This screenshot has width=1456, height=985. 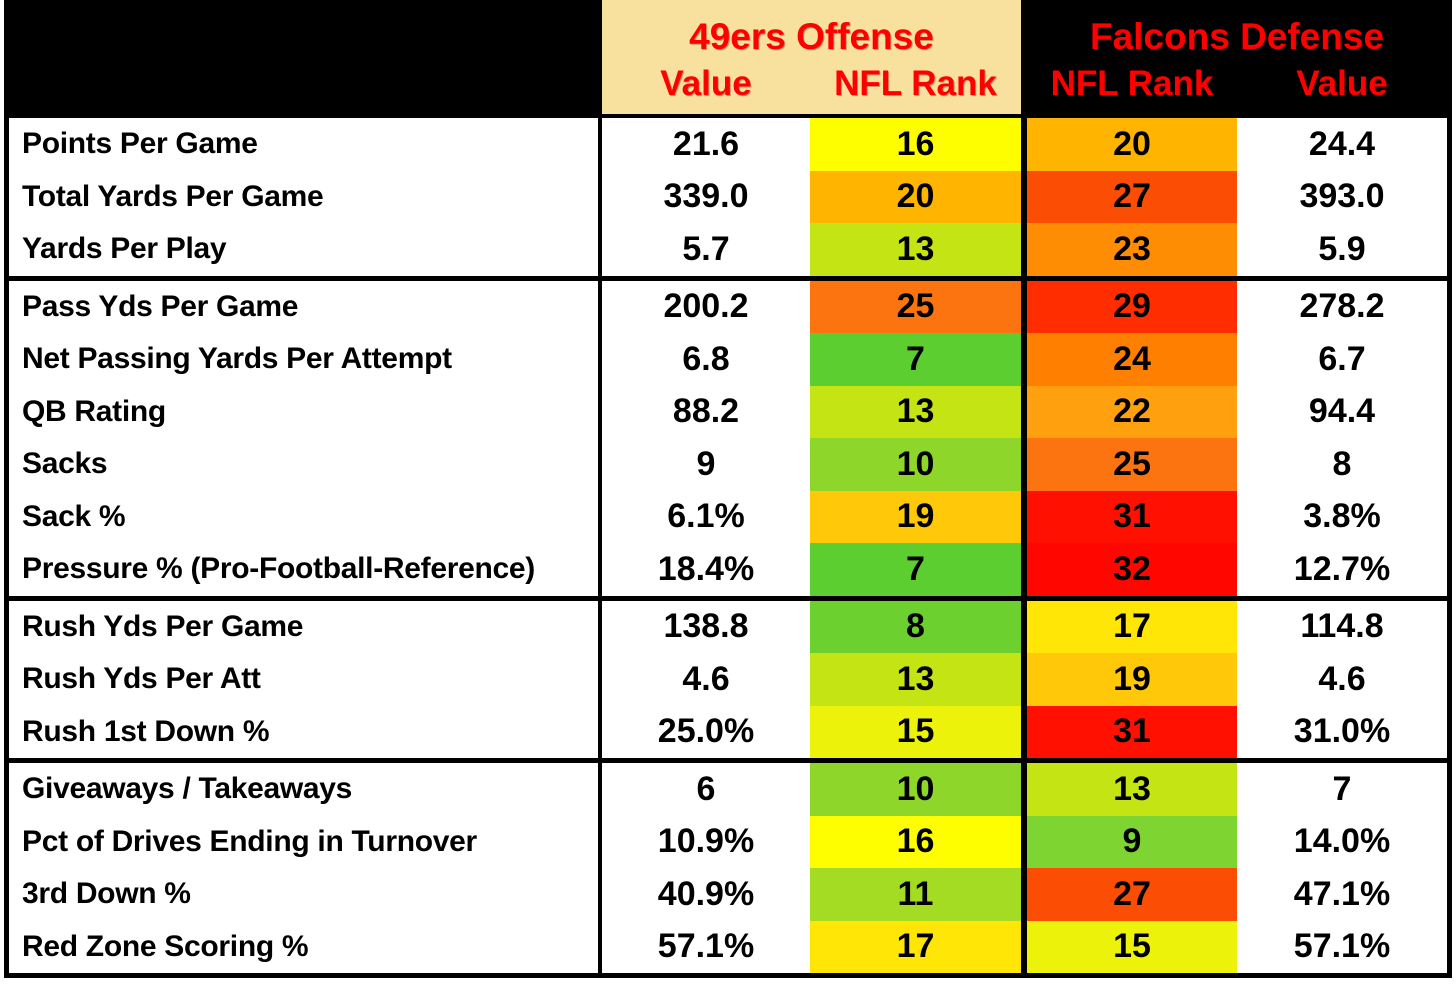 What do you see at coordinates (303, 731) in the screenshot?
I see `stat-label: Rush 1st Down %` at bounding box center [303, 731].